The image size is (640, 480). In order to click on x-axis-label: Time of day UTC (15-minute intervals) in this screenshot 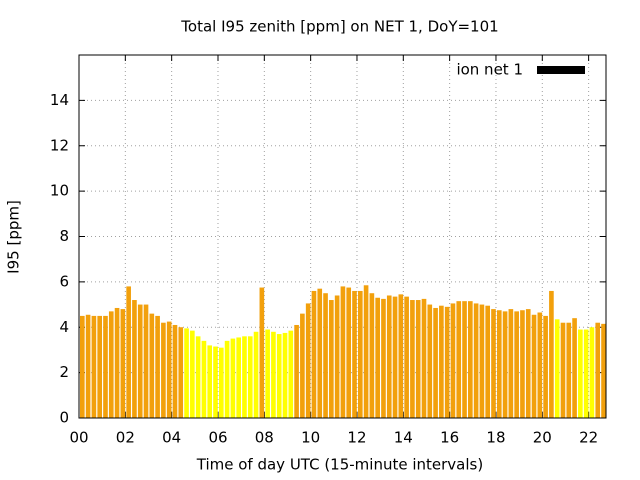, I will do `click(339, 465)`.